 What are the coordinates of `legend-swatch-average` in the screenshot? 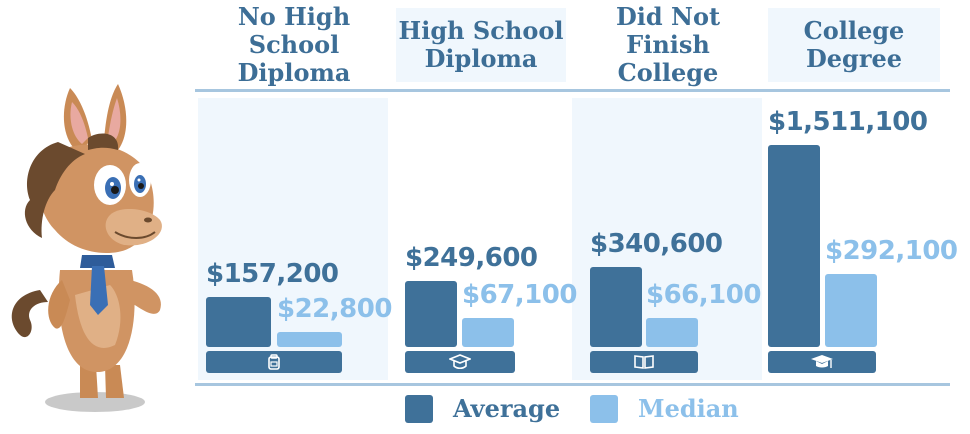 It's located at (419, 408).